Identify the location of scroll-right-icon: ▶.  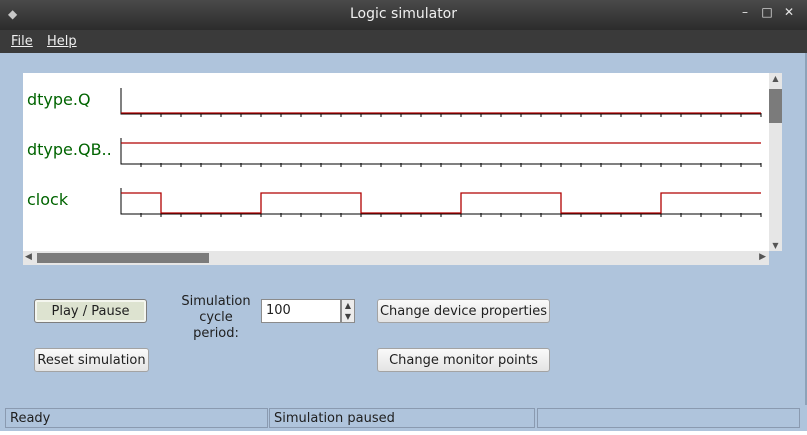
(762, 257).